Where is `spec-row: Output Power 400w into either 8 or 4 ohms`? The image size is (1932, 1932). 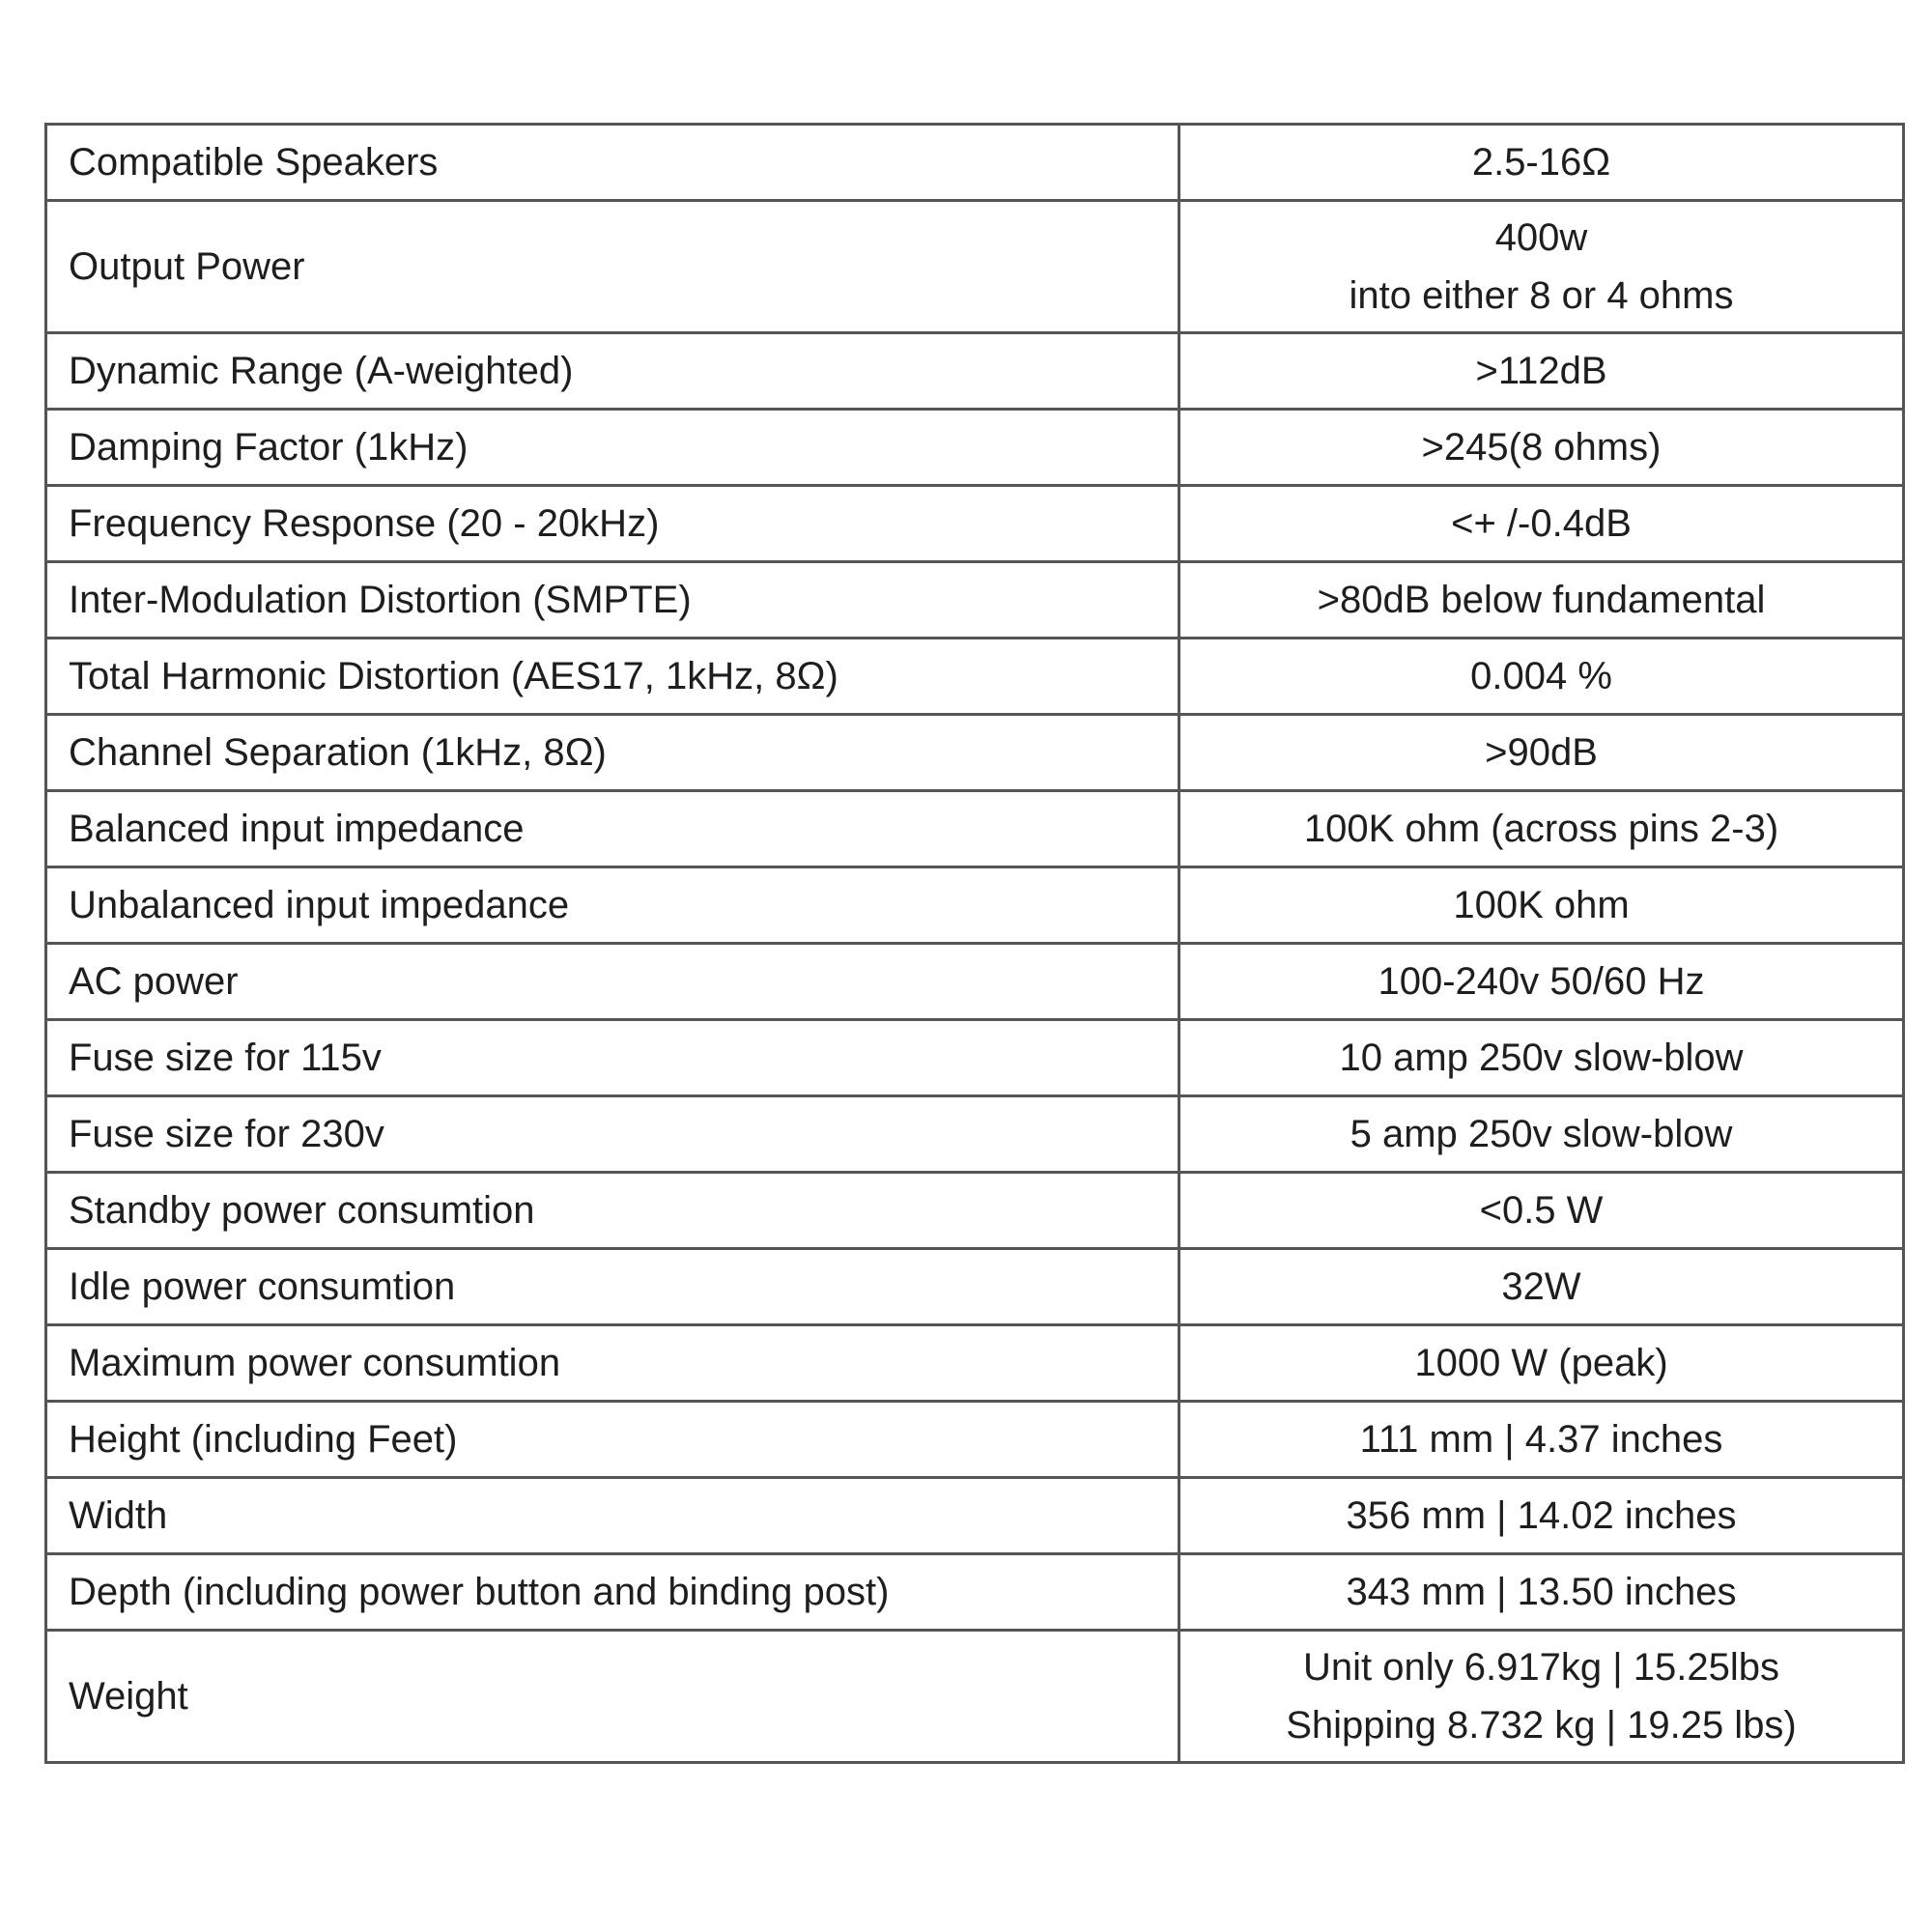
spec-row: Output Power 400w into either 8 or 4 ohms is located at coordinates (974, 266).